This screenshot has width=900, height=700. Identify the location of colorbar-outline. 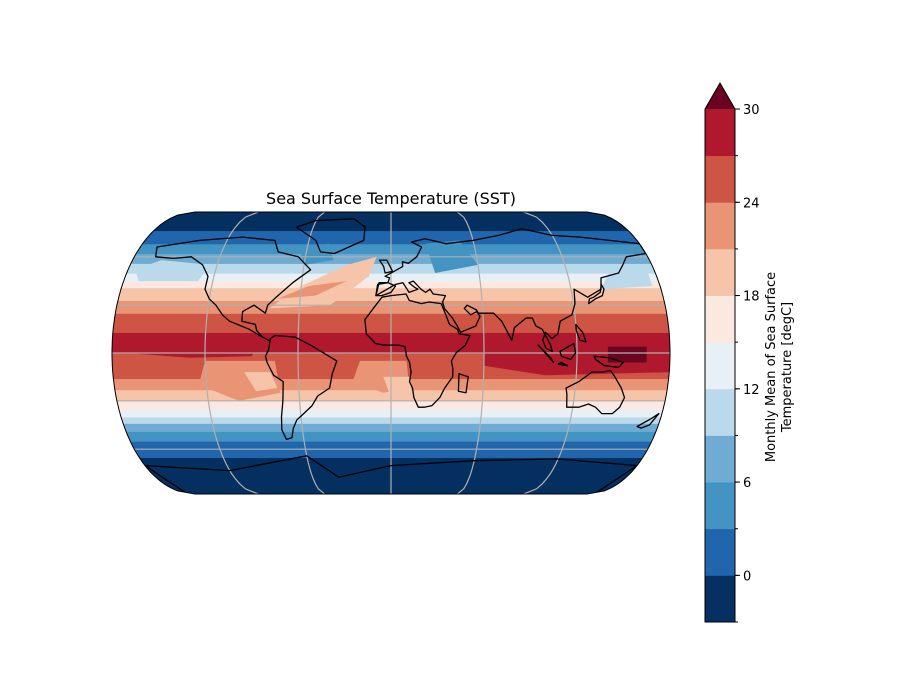
(720, 352).